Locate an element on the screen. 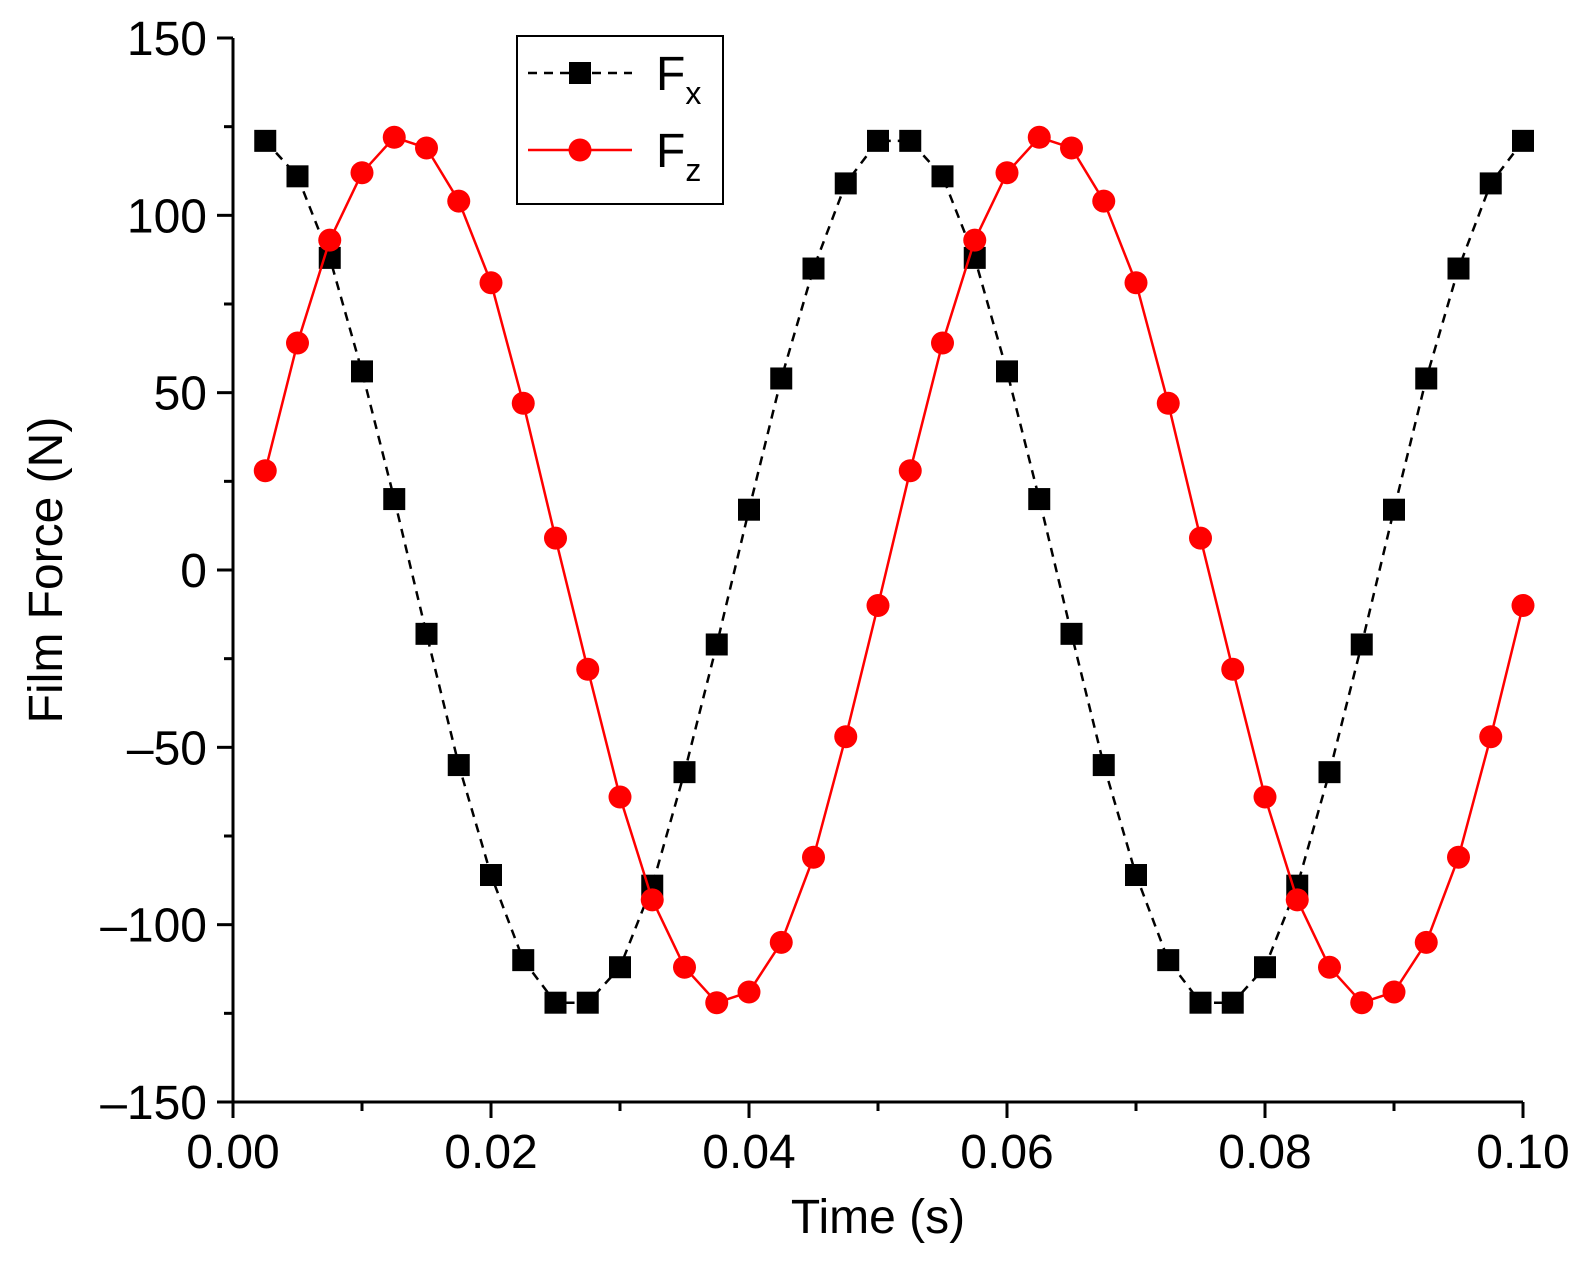 The width and height of the screenshot is (1596, 1285). x-axis-title: Time (s) is located at coordinates (878, 1217).